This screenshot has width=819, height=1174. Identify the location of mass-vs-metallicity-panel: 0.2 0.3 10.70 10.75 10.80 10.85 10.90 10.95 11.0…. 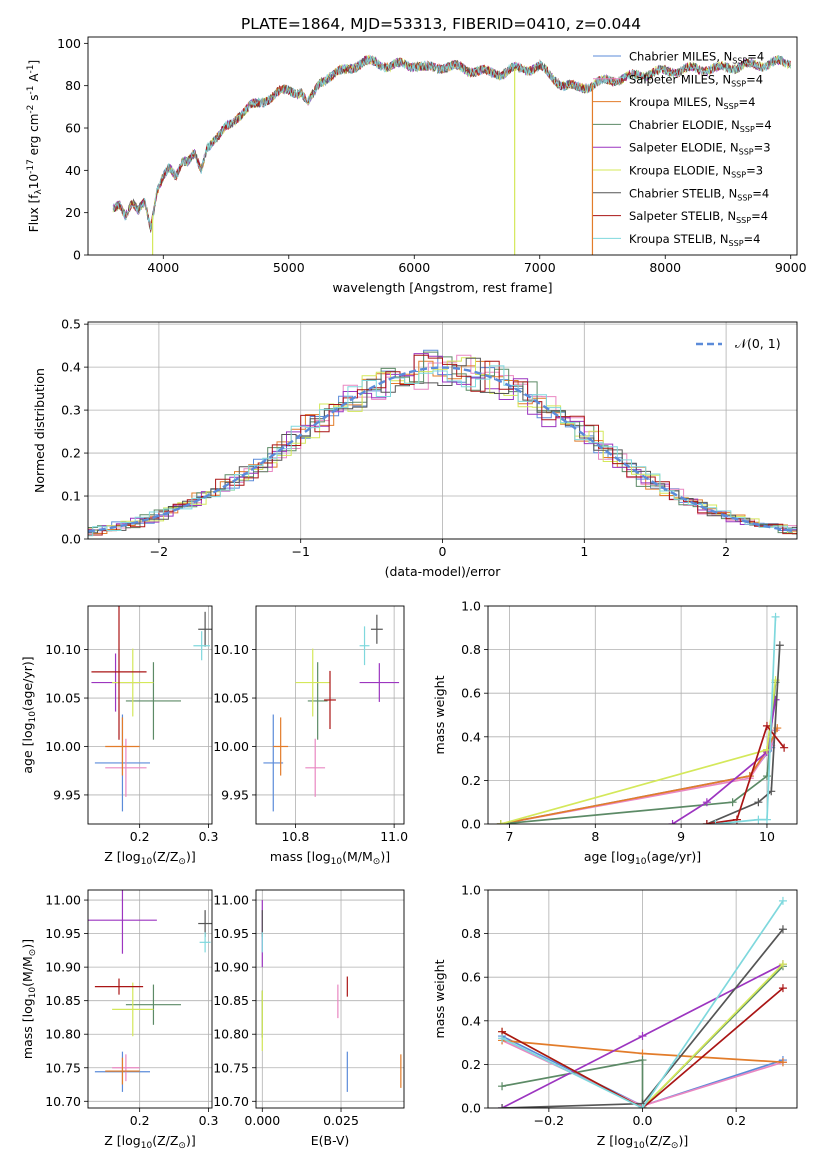
(119, 1020).